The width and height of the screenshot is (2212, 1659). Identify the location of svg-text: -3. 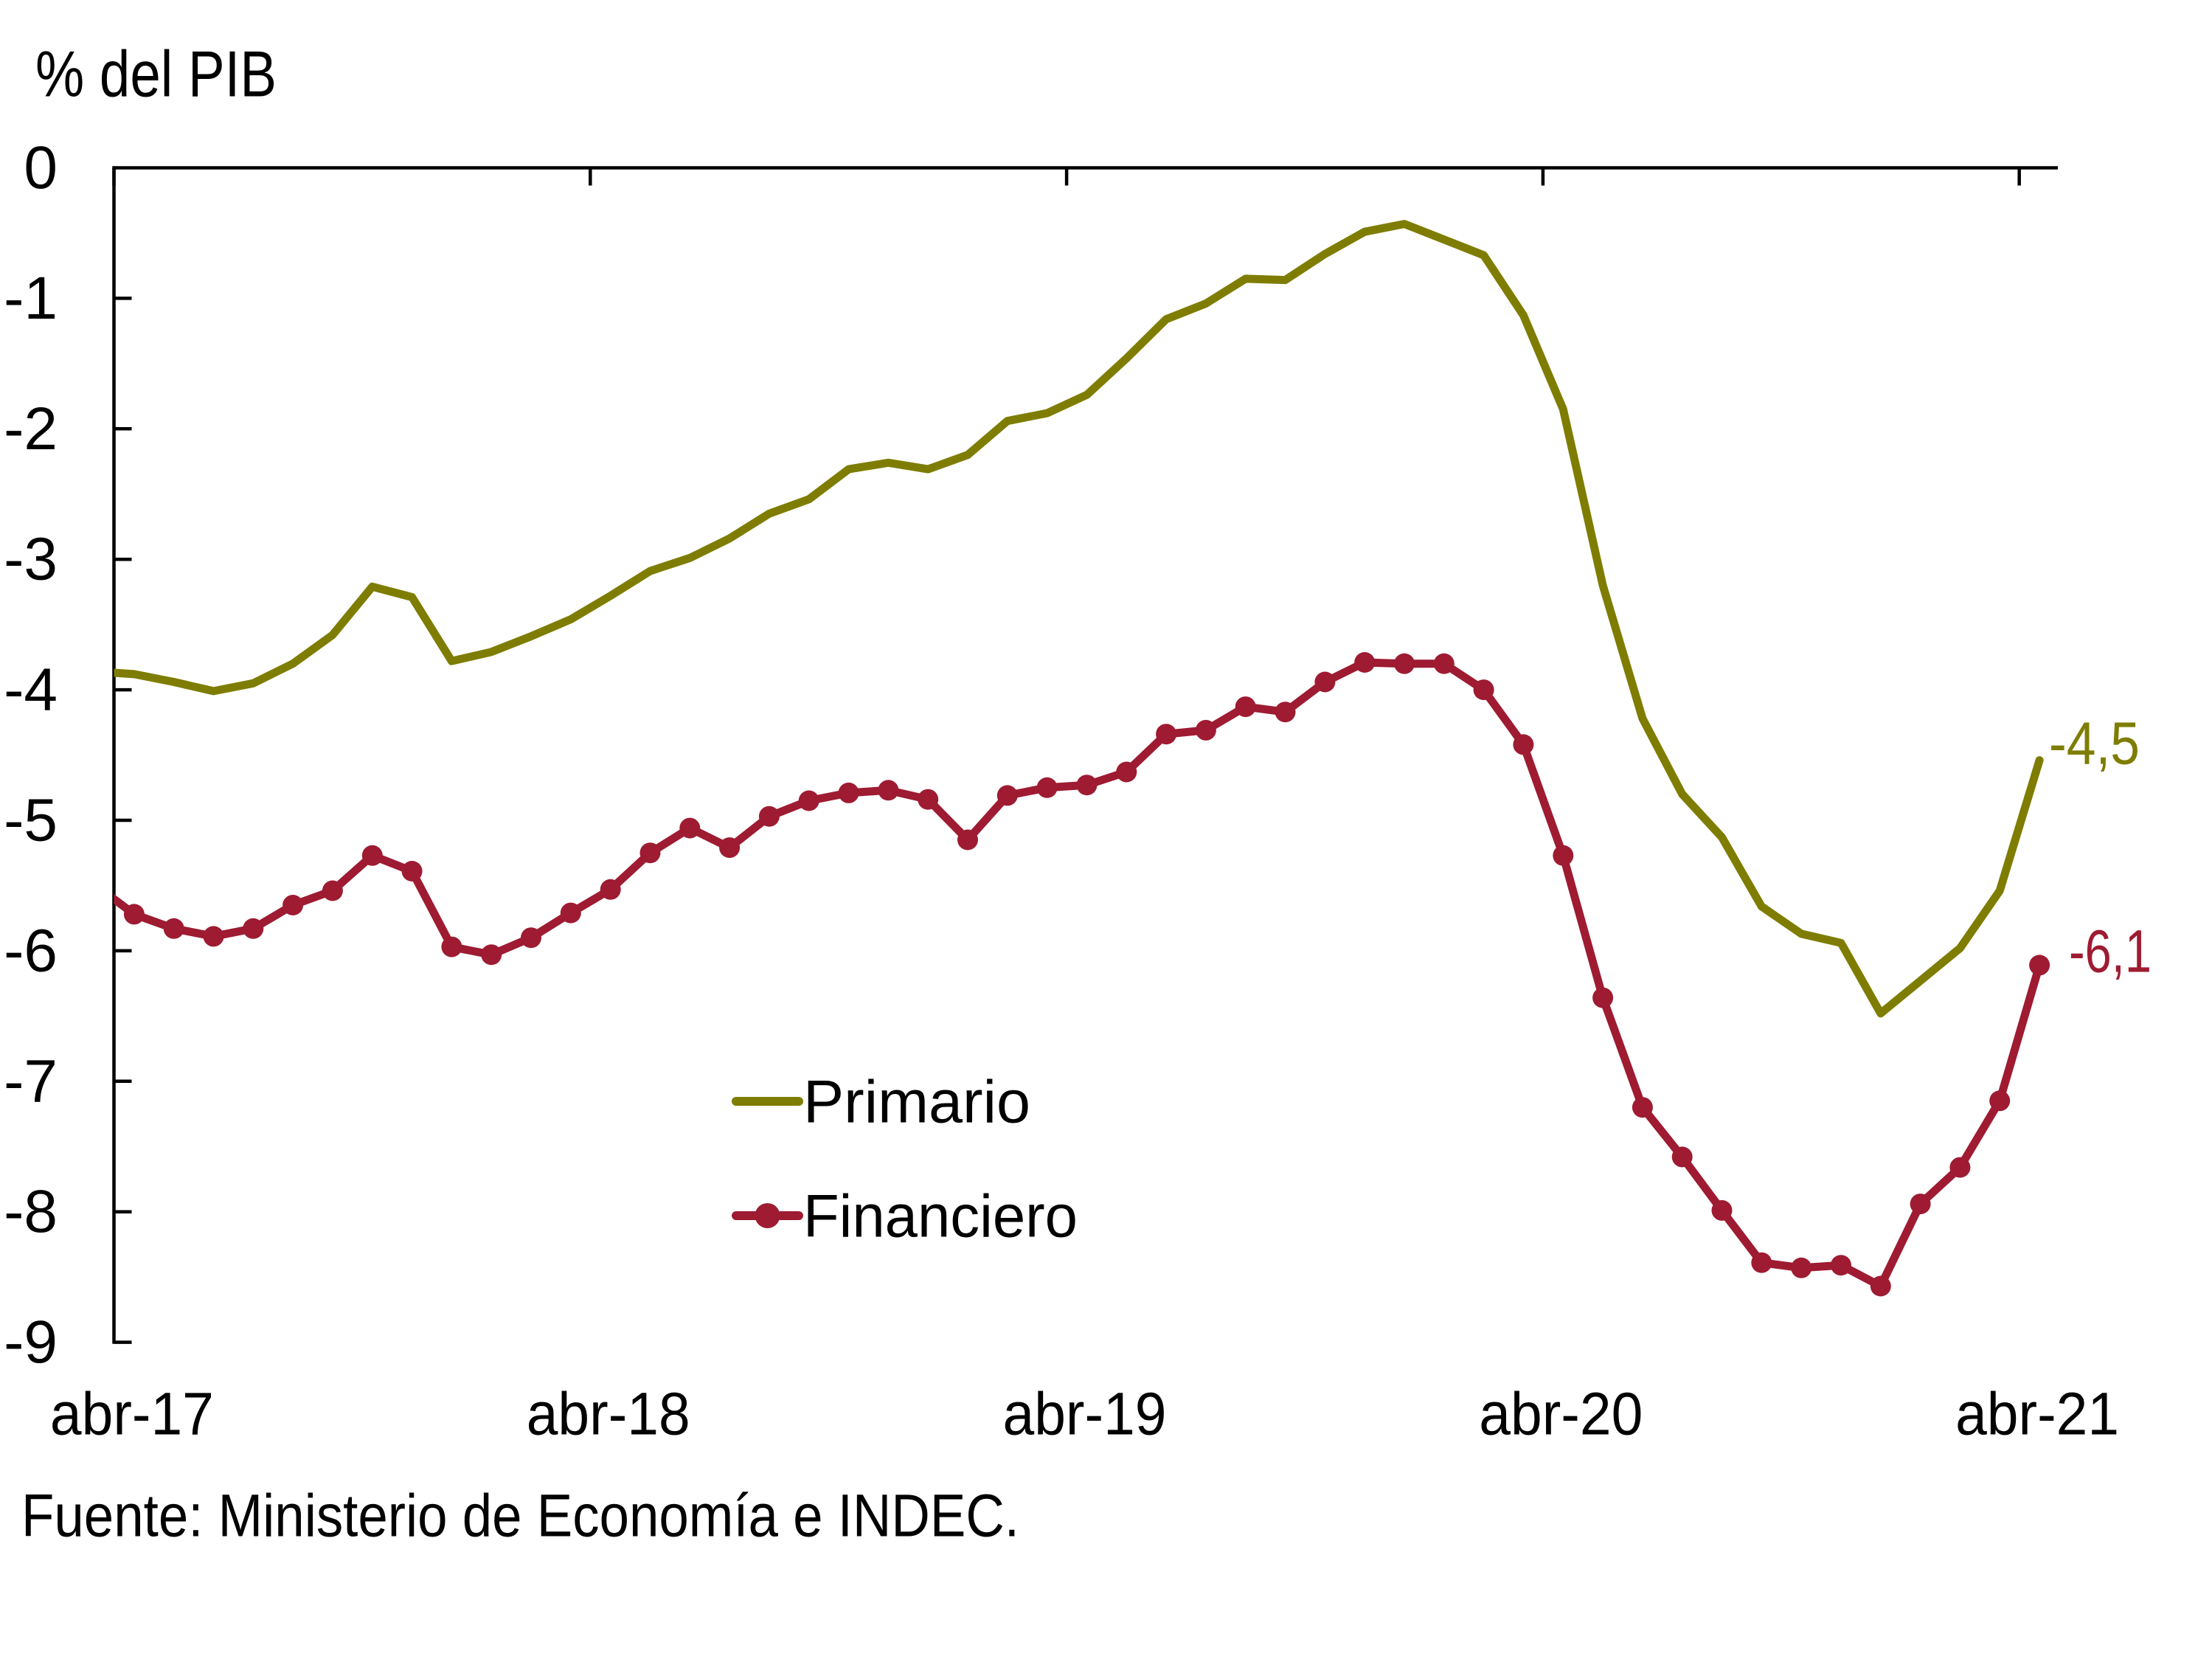
(31, 559).